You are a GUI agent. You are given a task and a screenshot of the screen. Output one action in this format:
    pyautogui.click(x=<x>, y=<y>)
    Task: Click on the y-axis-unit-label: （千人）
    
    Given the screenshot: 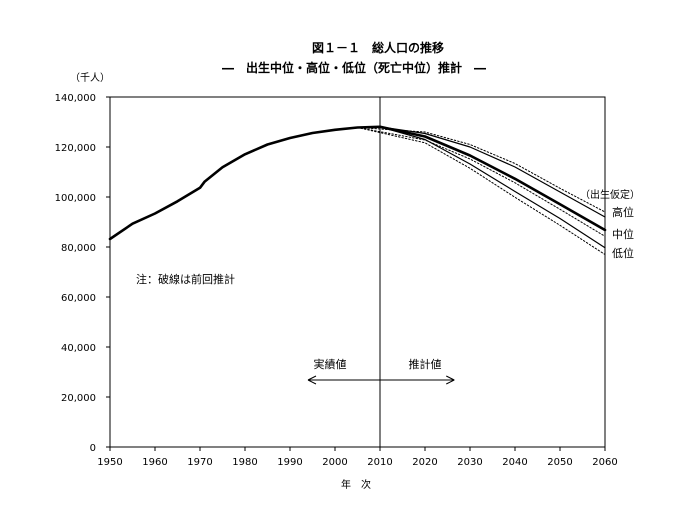 What is the action you would take?
    pyautogui.click(x=90, y=78)
    